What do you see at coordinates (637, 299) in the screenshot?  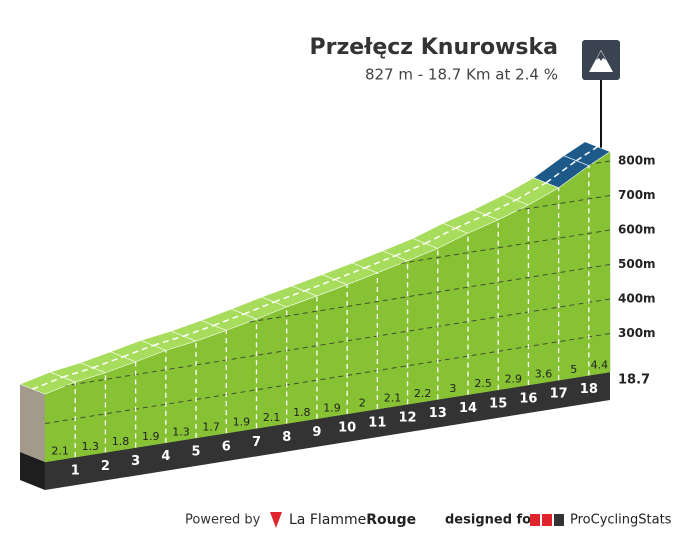 I see `y-tick-label: 400m` at bounding box center [637, 299].